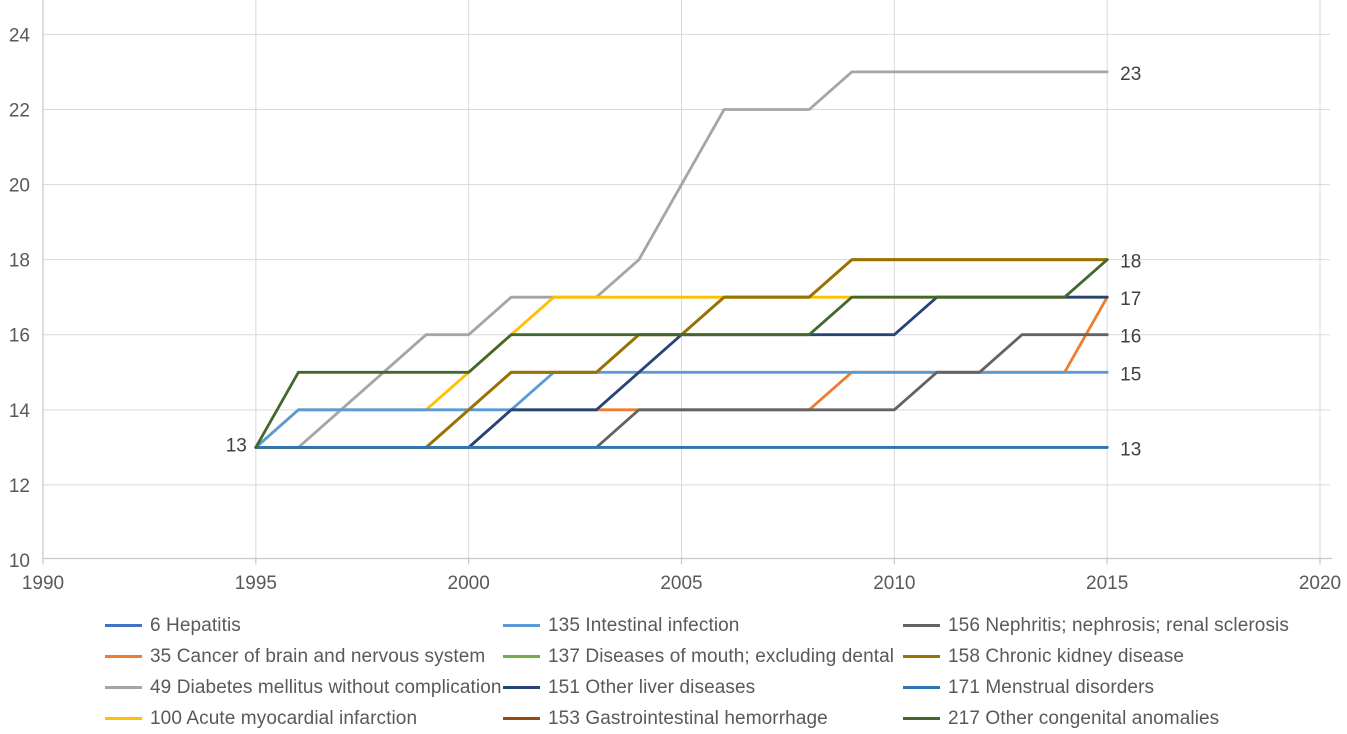  What do you see at coordinates (1051, 687) in the screenshot?
I see `legend-label: 171 Menstrual disorders` at bounding box center [1051, 687].